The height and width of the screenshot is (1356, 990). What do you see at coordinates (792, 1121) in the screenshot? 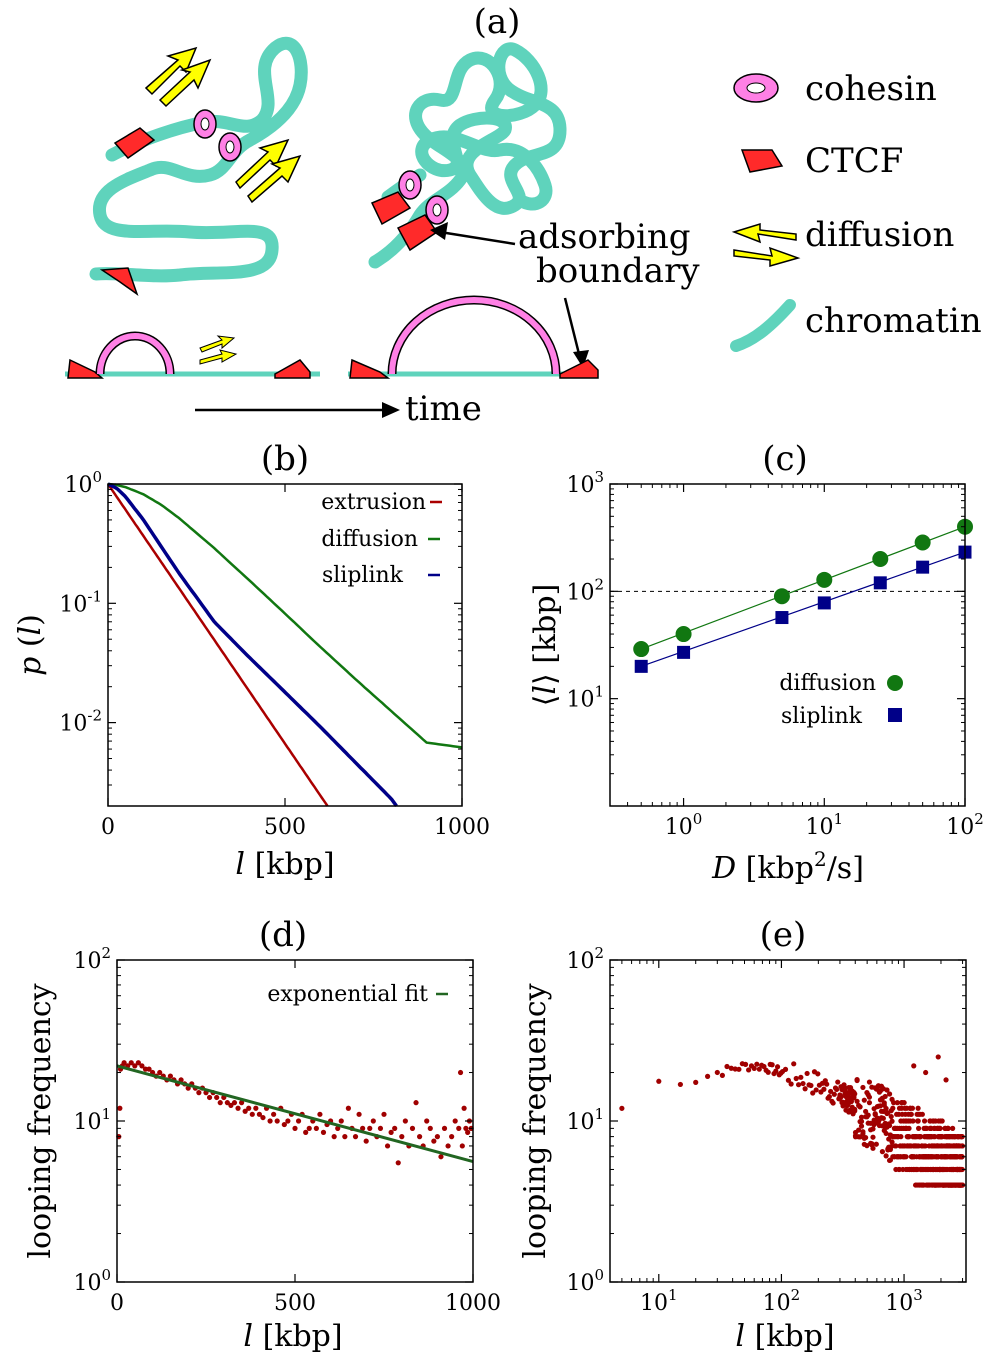
I see `panel-e-marks` at bounding box center [792, 1121].